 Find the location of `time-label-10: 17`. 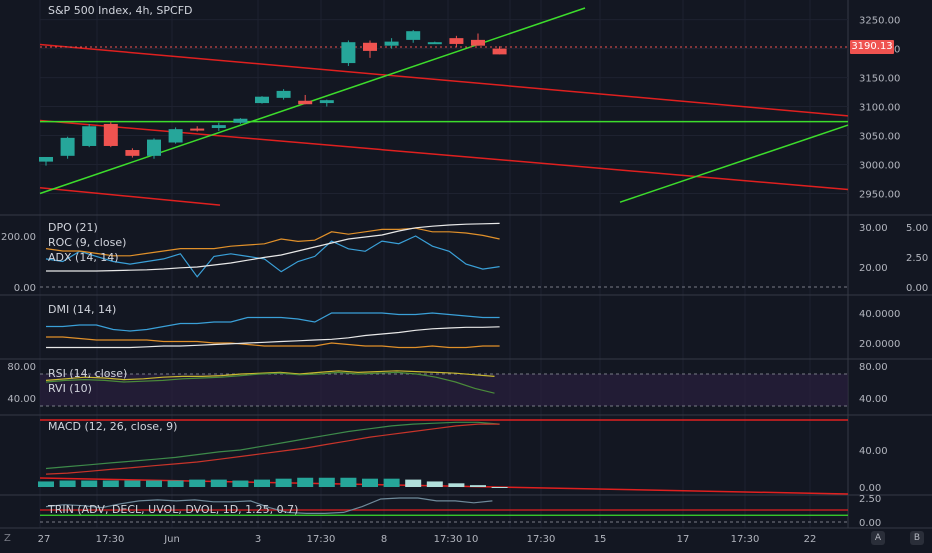

time-label-10: 17 is located at coordinates (683, 539).